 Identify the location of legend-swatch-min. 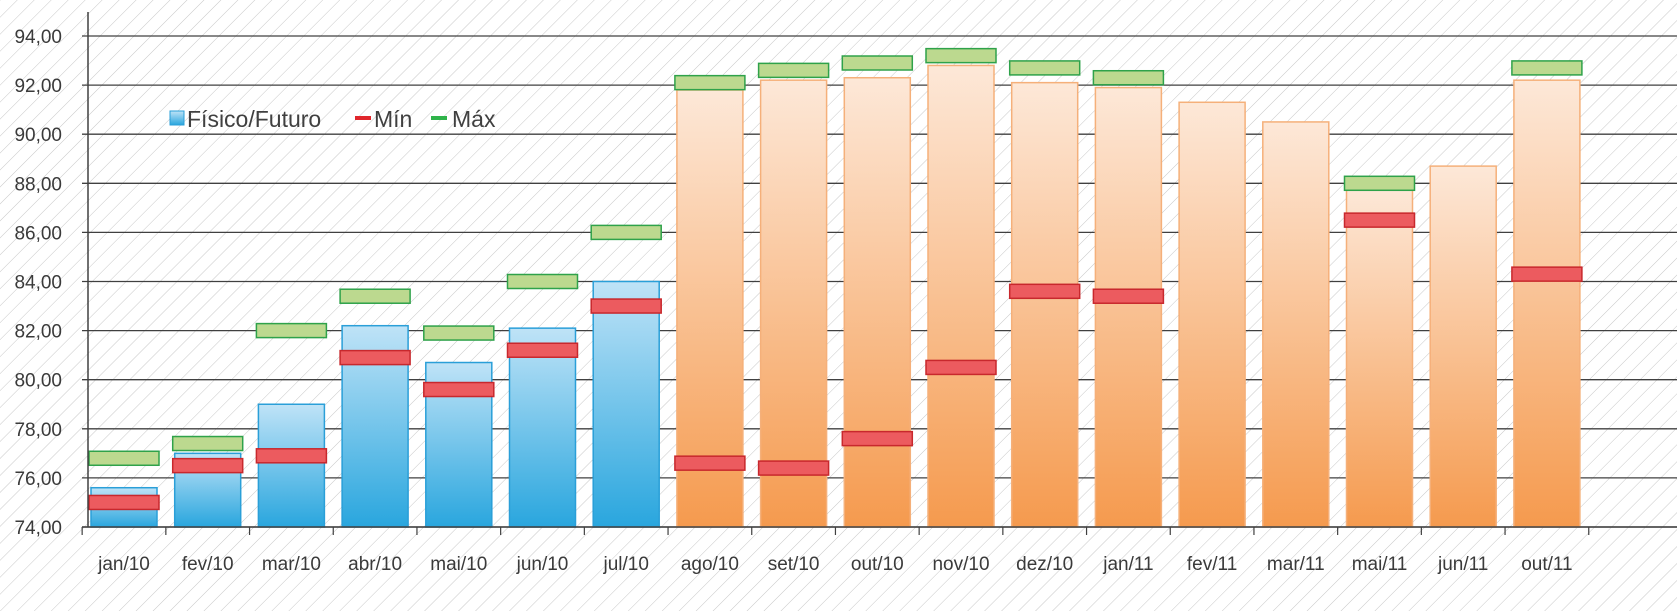
(363, 118).